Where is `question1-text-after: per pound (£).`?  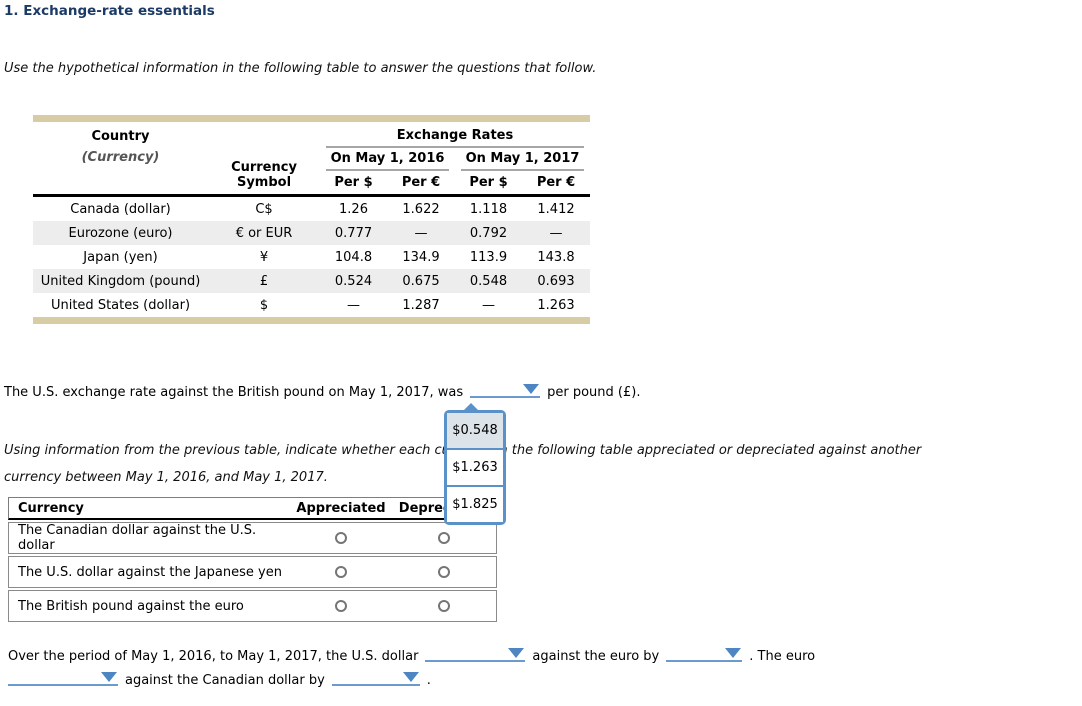 question1-text-after: per pound (£). is located at coordinates (594, 392).